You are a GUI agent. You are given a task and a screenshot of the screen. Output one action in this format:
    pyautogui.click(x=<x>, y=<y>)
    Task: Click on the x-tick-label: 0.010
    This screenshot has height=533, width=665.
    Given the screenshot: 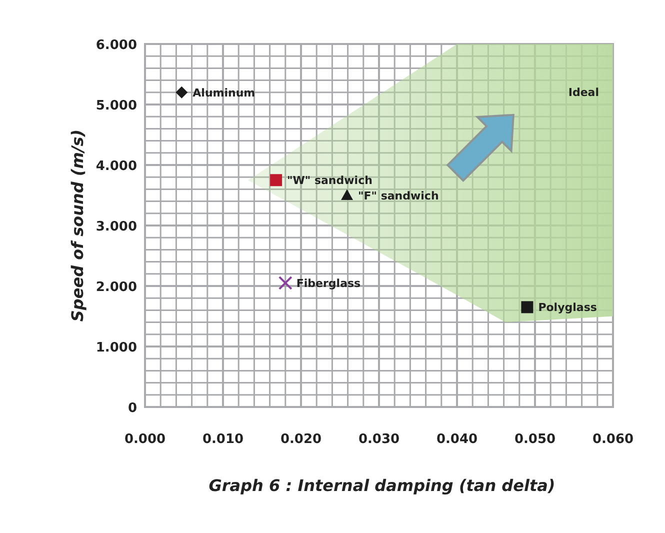 What is the action you would take?
    pyautogui.click(x=223, y=439)
    